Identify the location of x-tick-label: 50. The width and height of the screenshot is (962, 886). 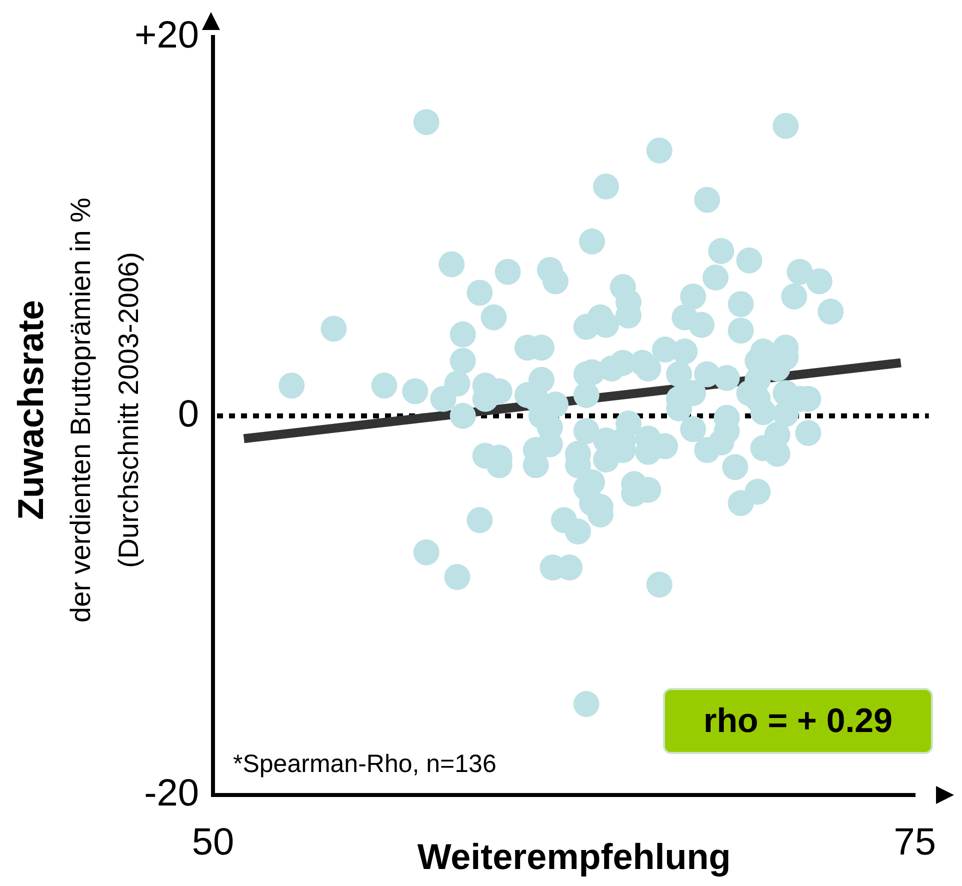
(213, 842).